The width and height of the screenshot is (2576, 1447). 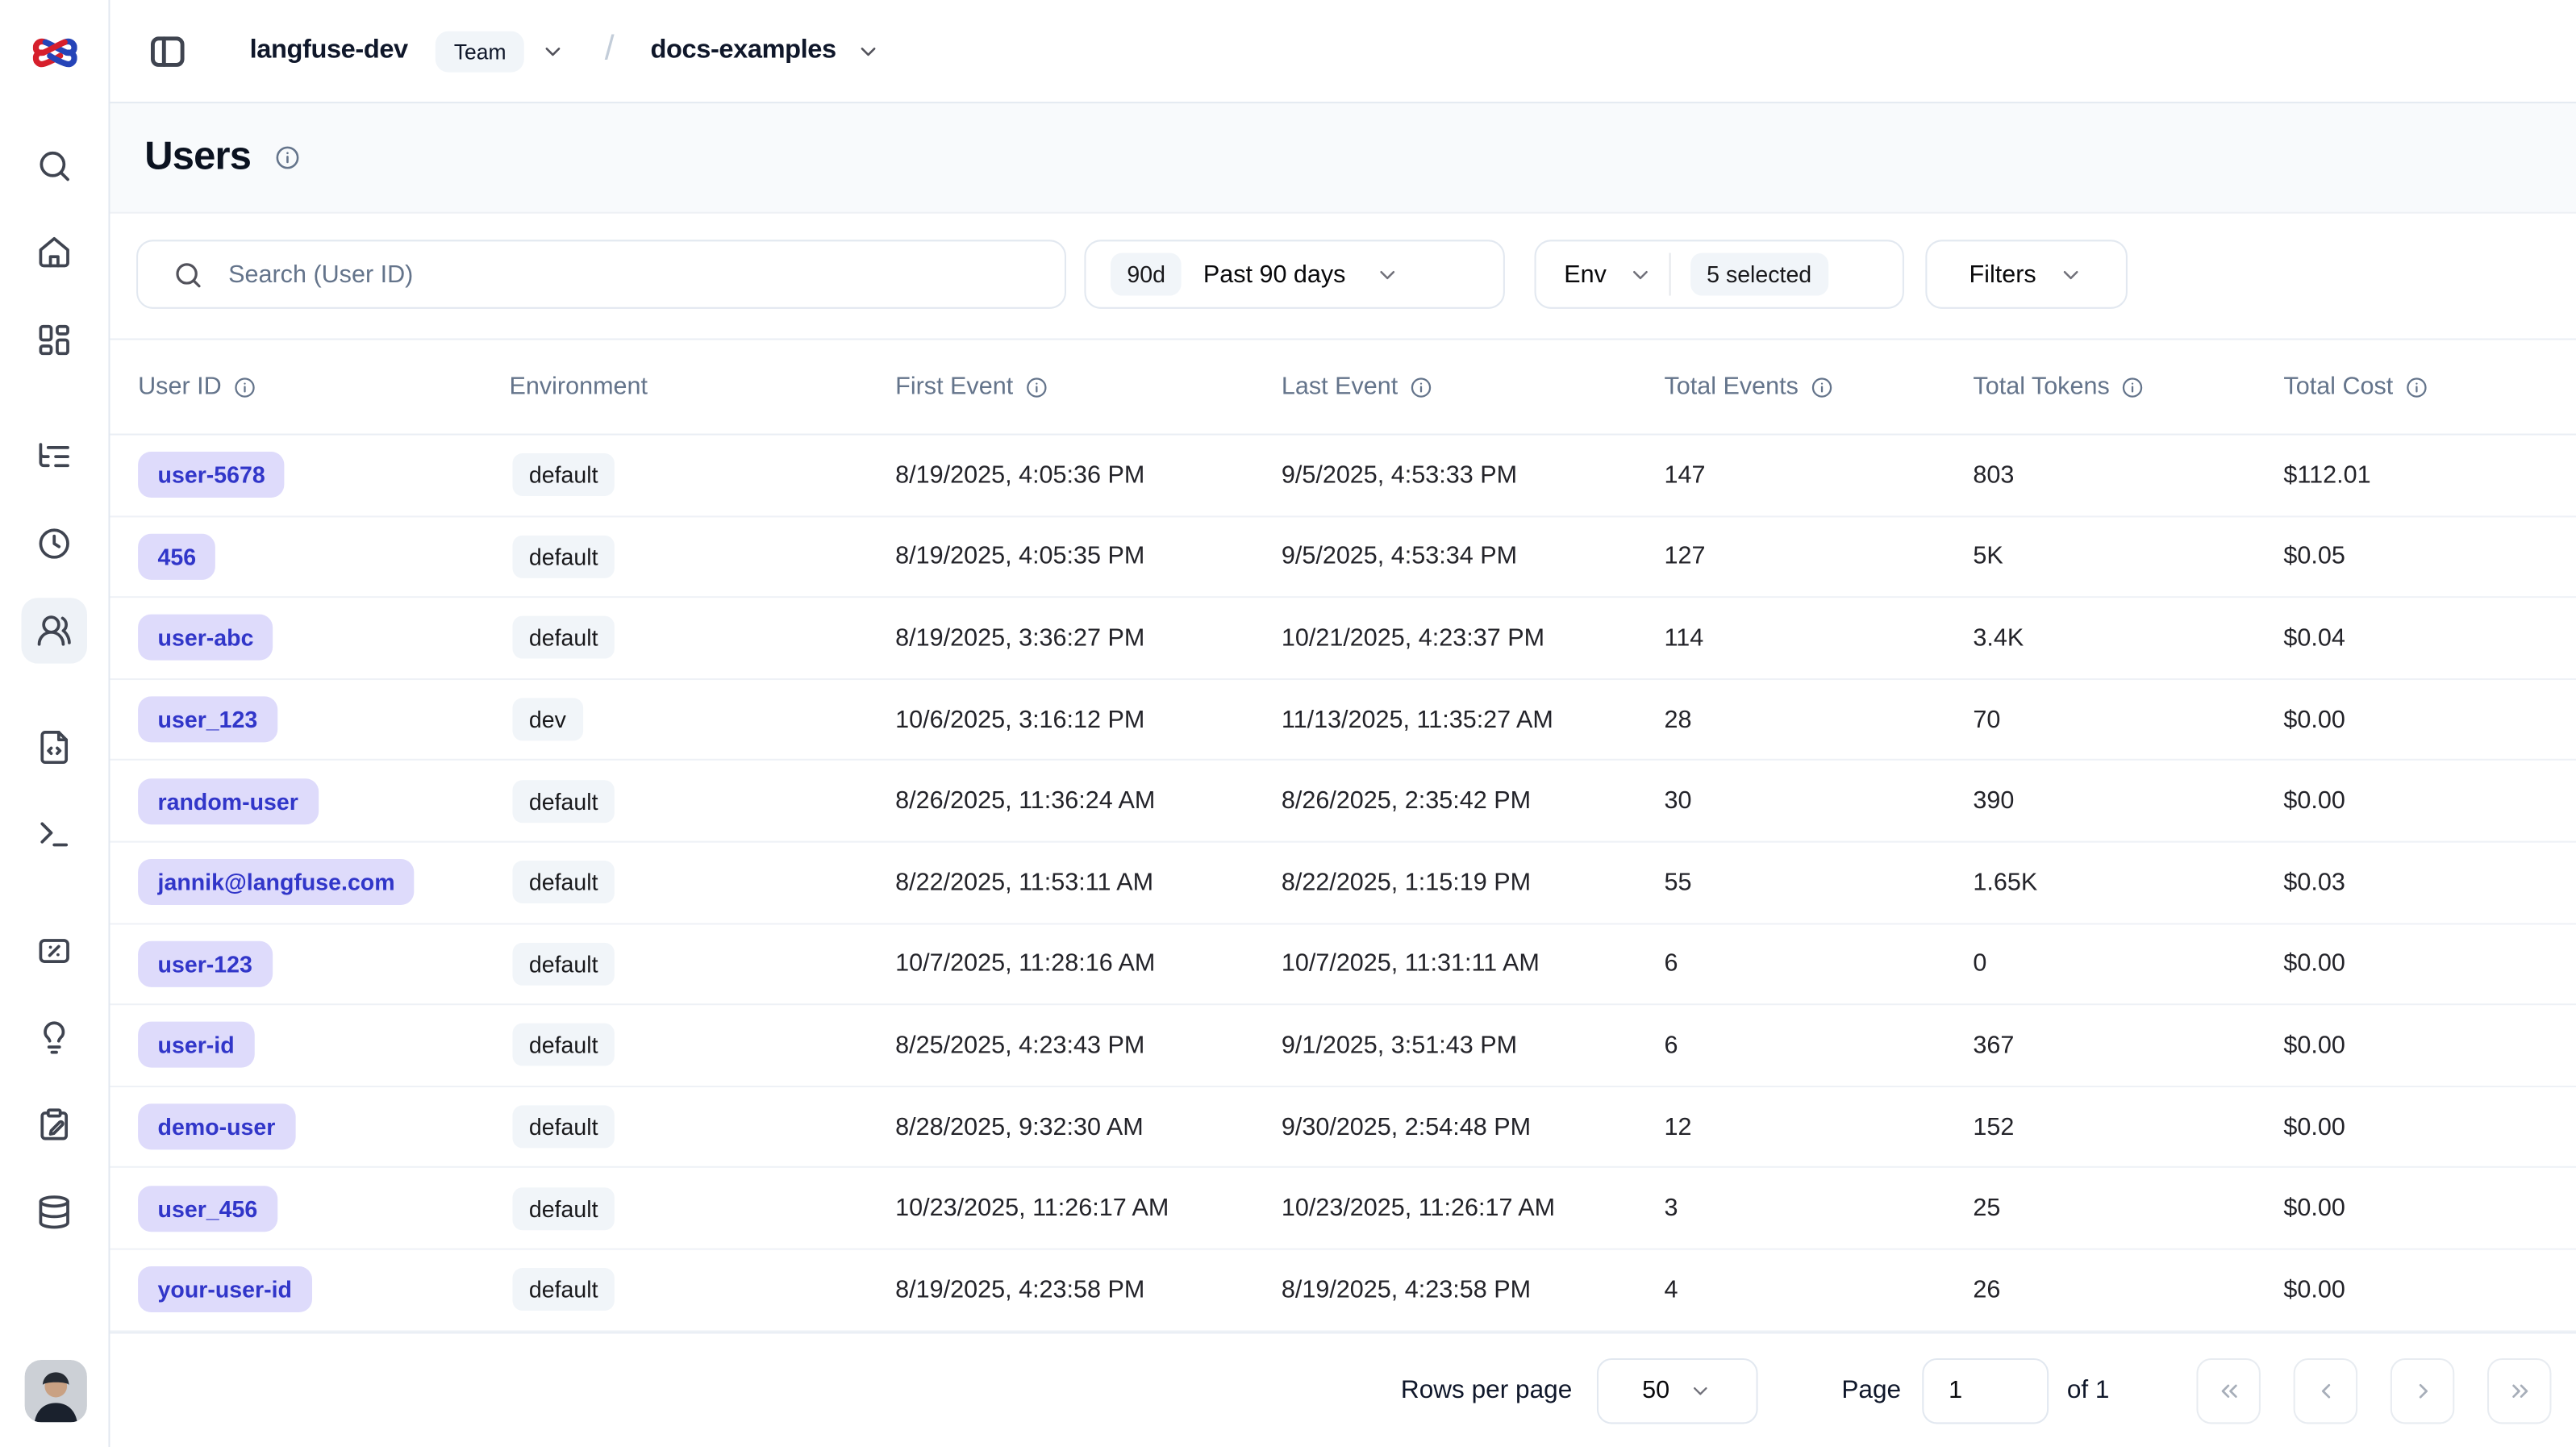 I want to click on user-id-badge: demo-user, so click(x=216, y=1127).